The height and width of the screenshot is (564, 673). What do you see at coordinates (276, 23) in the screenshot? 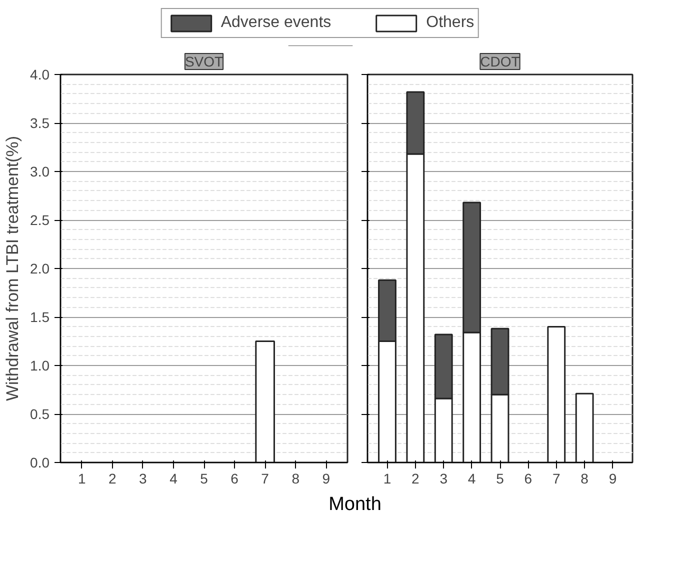
I see `legend-label: Adverse events` at bounding box center [276, 23].